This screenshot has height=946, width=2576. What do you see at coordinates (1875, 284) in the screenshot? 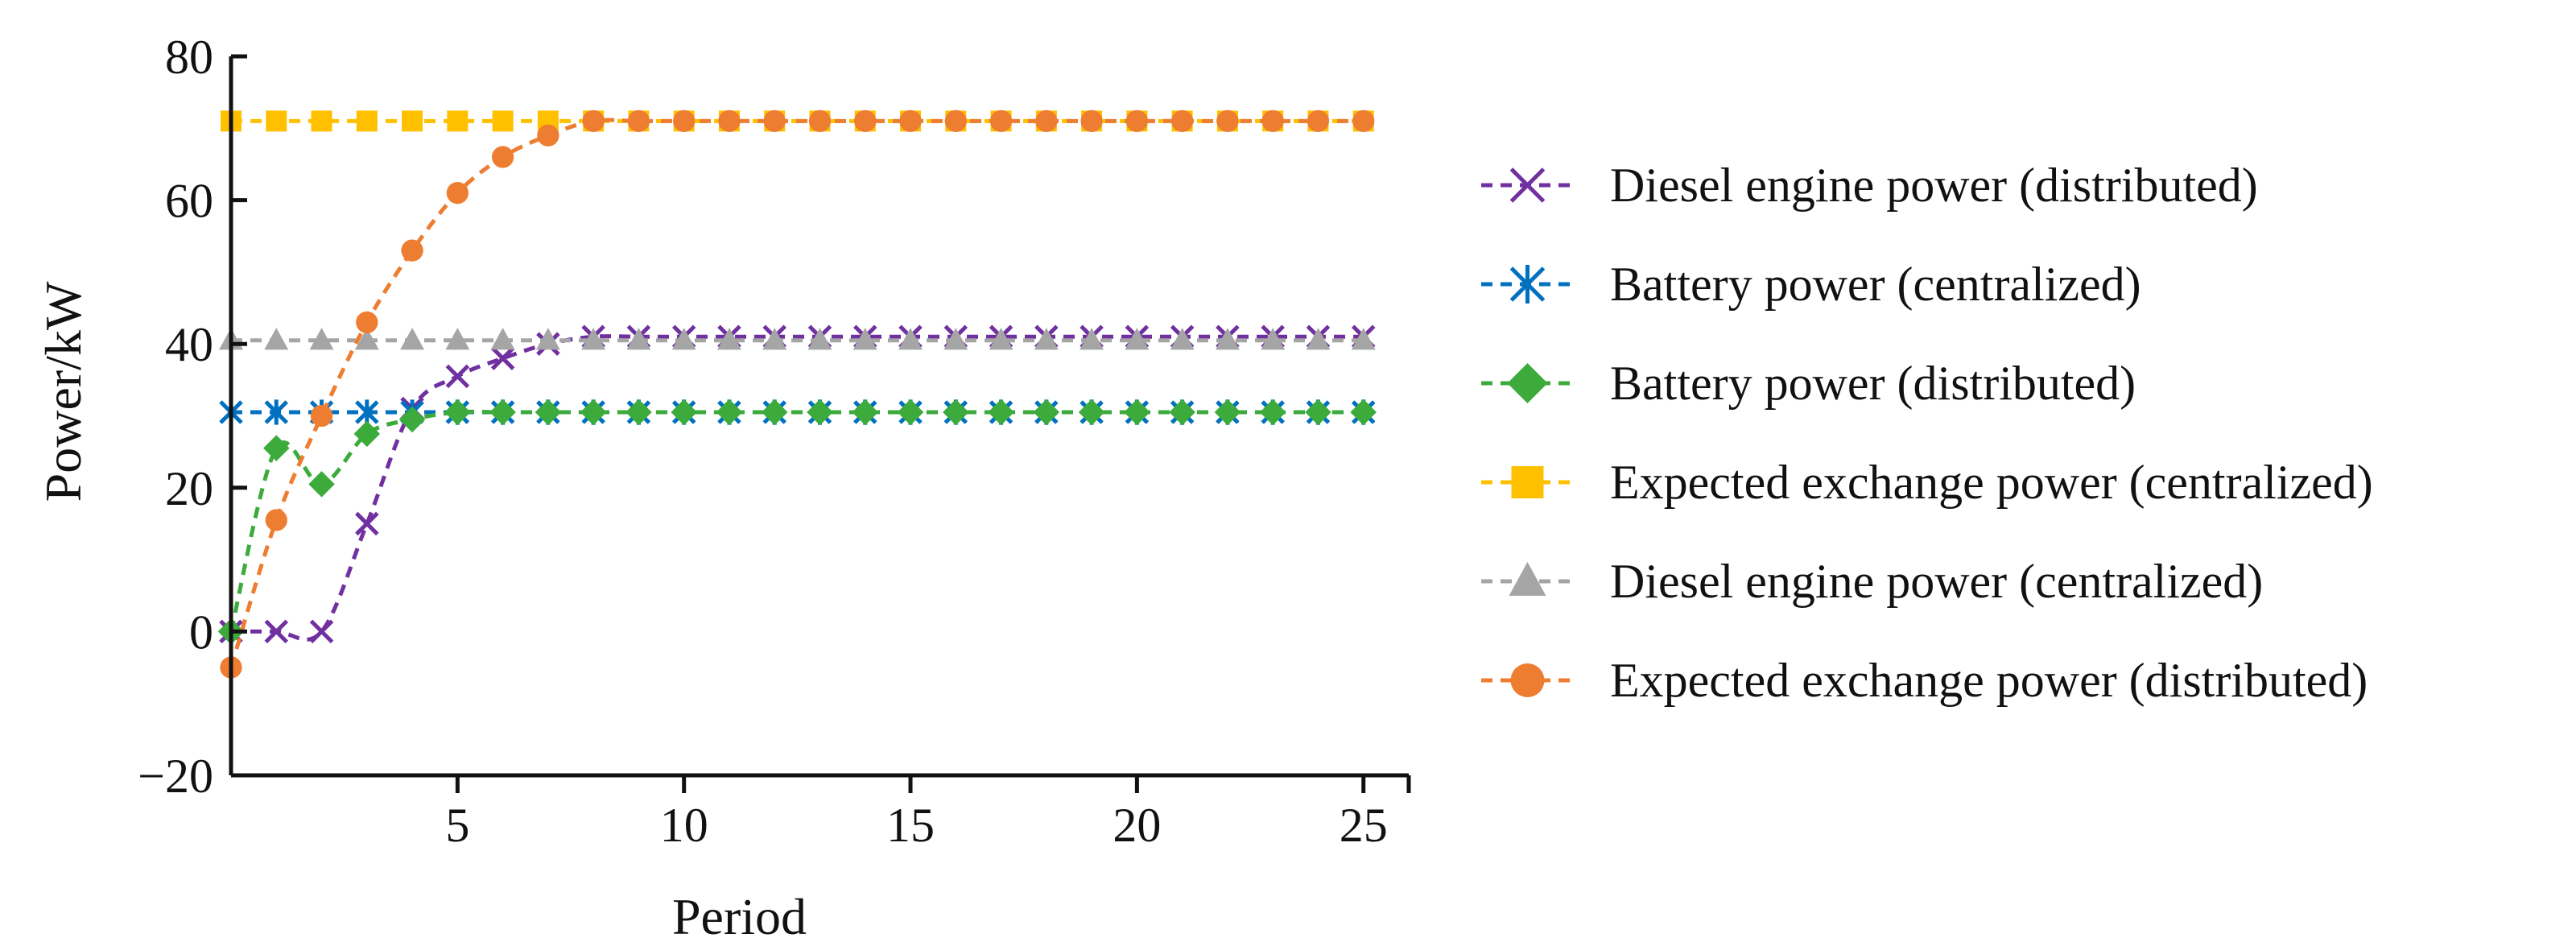
I see `legend-label: Battery power (centralized)` at bounding box center [1875, 284].